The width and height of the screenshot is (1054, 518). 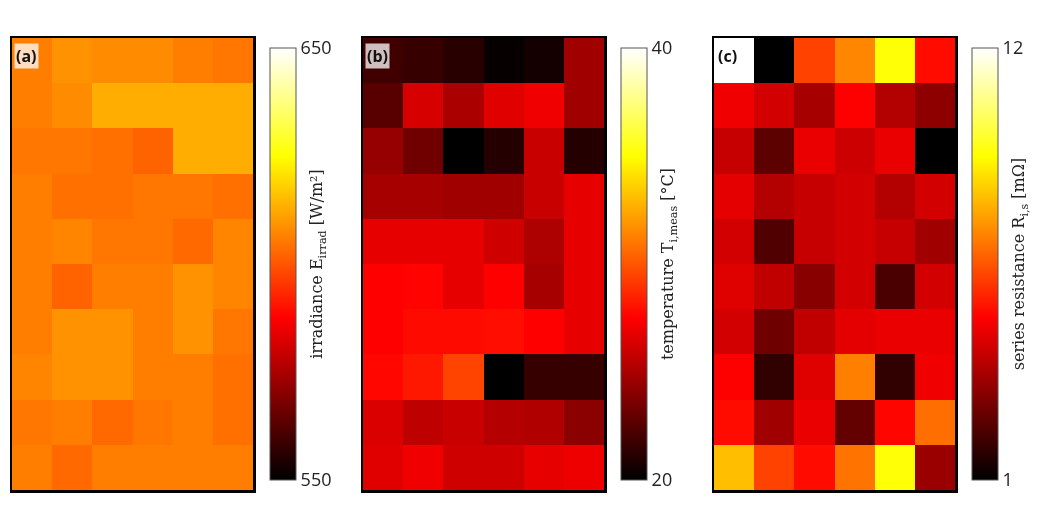 I want to click on annotation: (a), so click(x=26, y=56).